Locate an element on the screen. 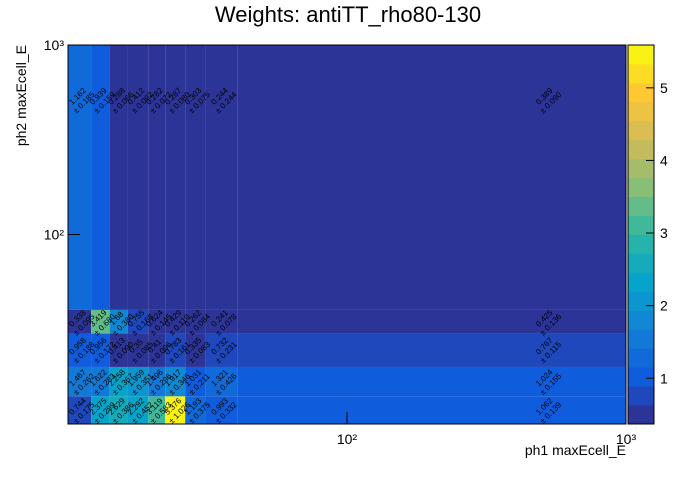  chart-title: Weights: antiTT_rho80-130 is located at coordinates (348, 14).